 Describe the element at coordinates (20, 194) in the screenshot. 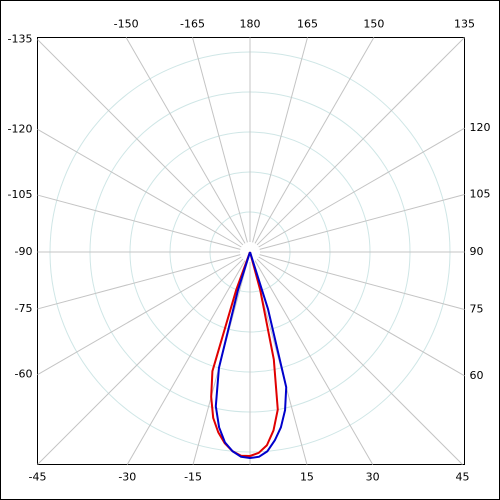

I see `angle-label: -105` at that location.